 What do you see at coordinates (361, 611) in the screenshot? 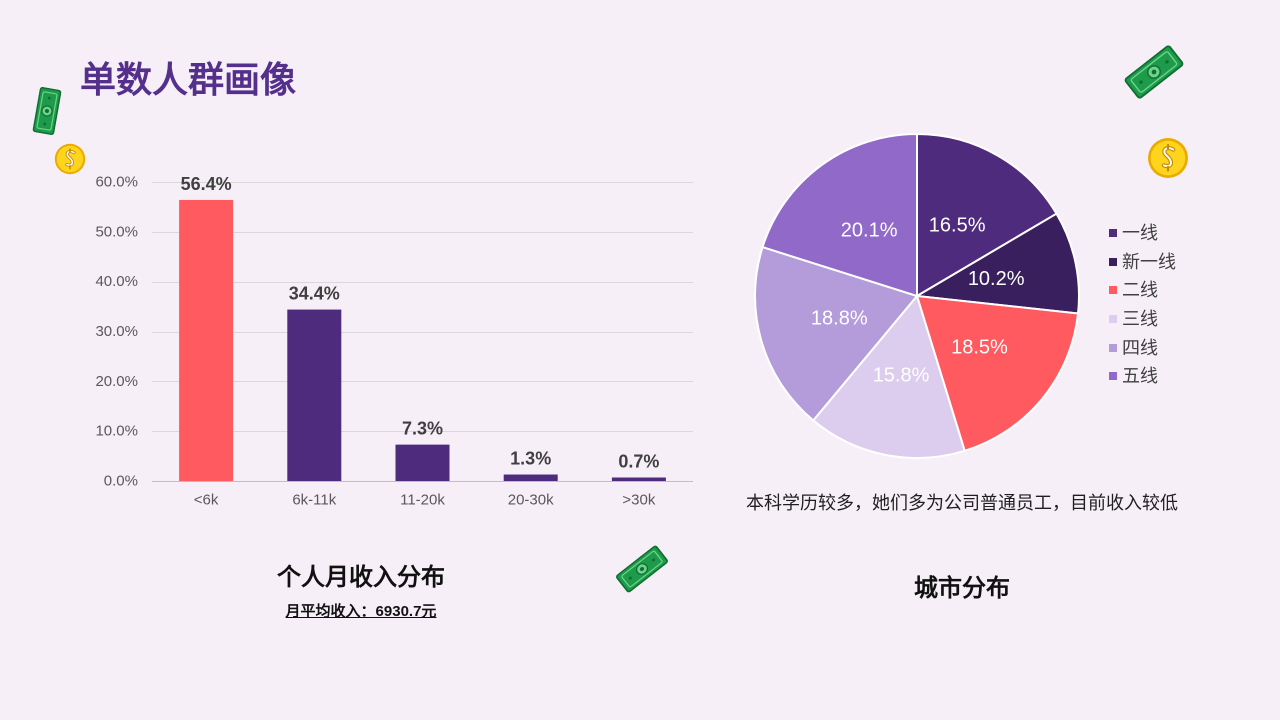
I see `average-income-note: 月平均收入：6930.7元` at bounding box center [361, 611].